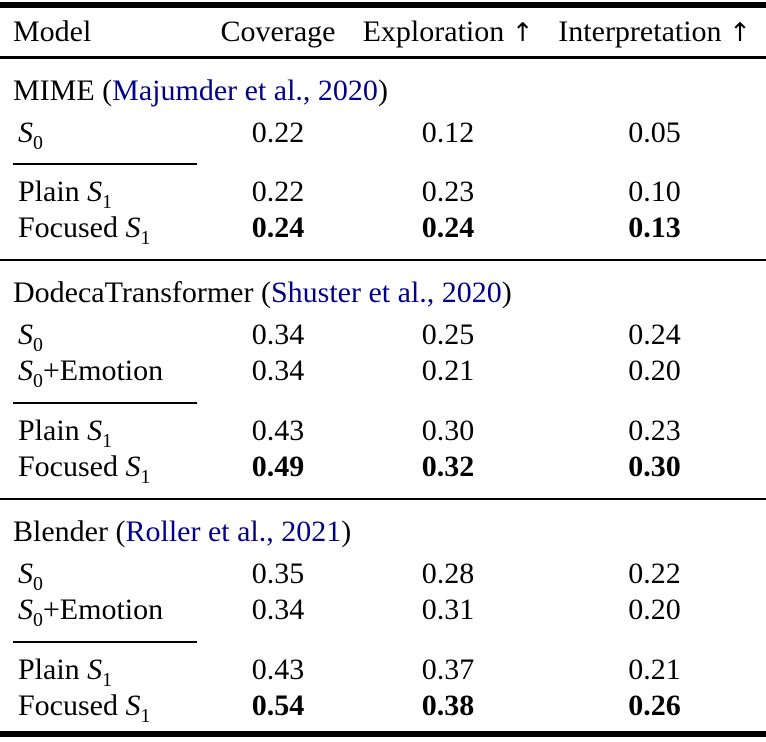 This screenshot has height=742, width=766. What do you see at coordinates (386, 292) in the screenshot?
I see `citation-link: Shuster et al., 2020` at bounding box center [386, 292].